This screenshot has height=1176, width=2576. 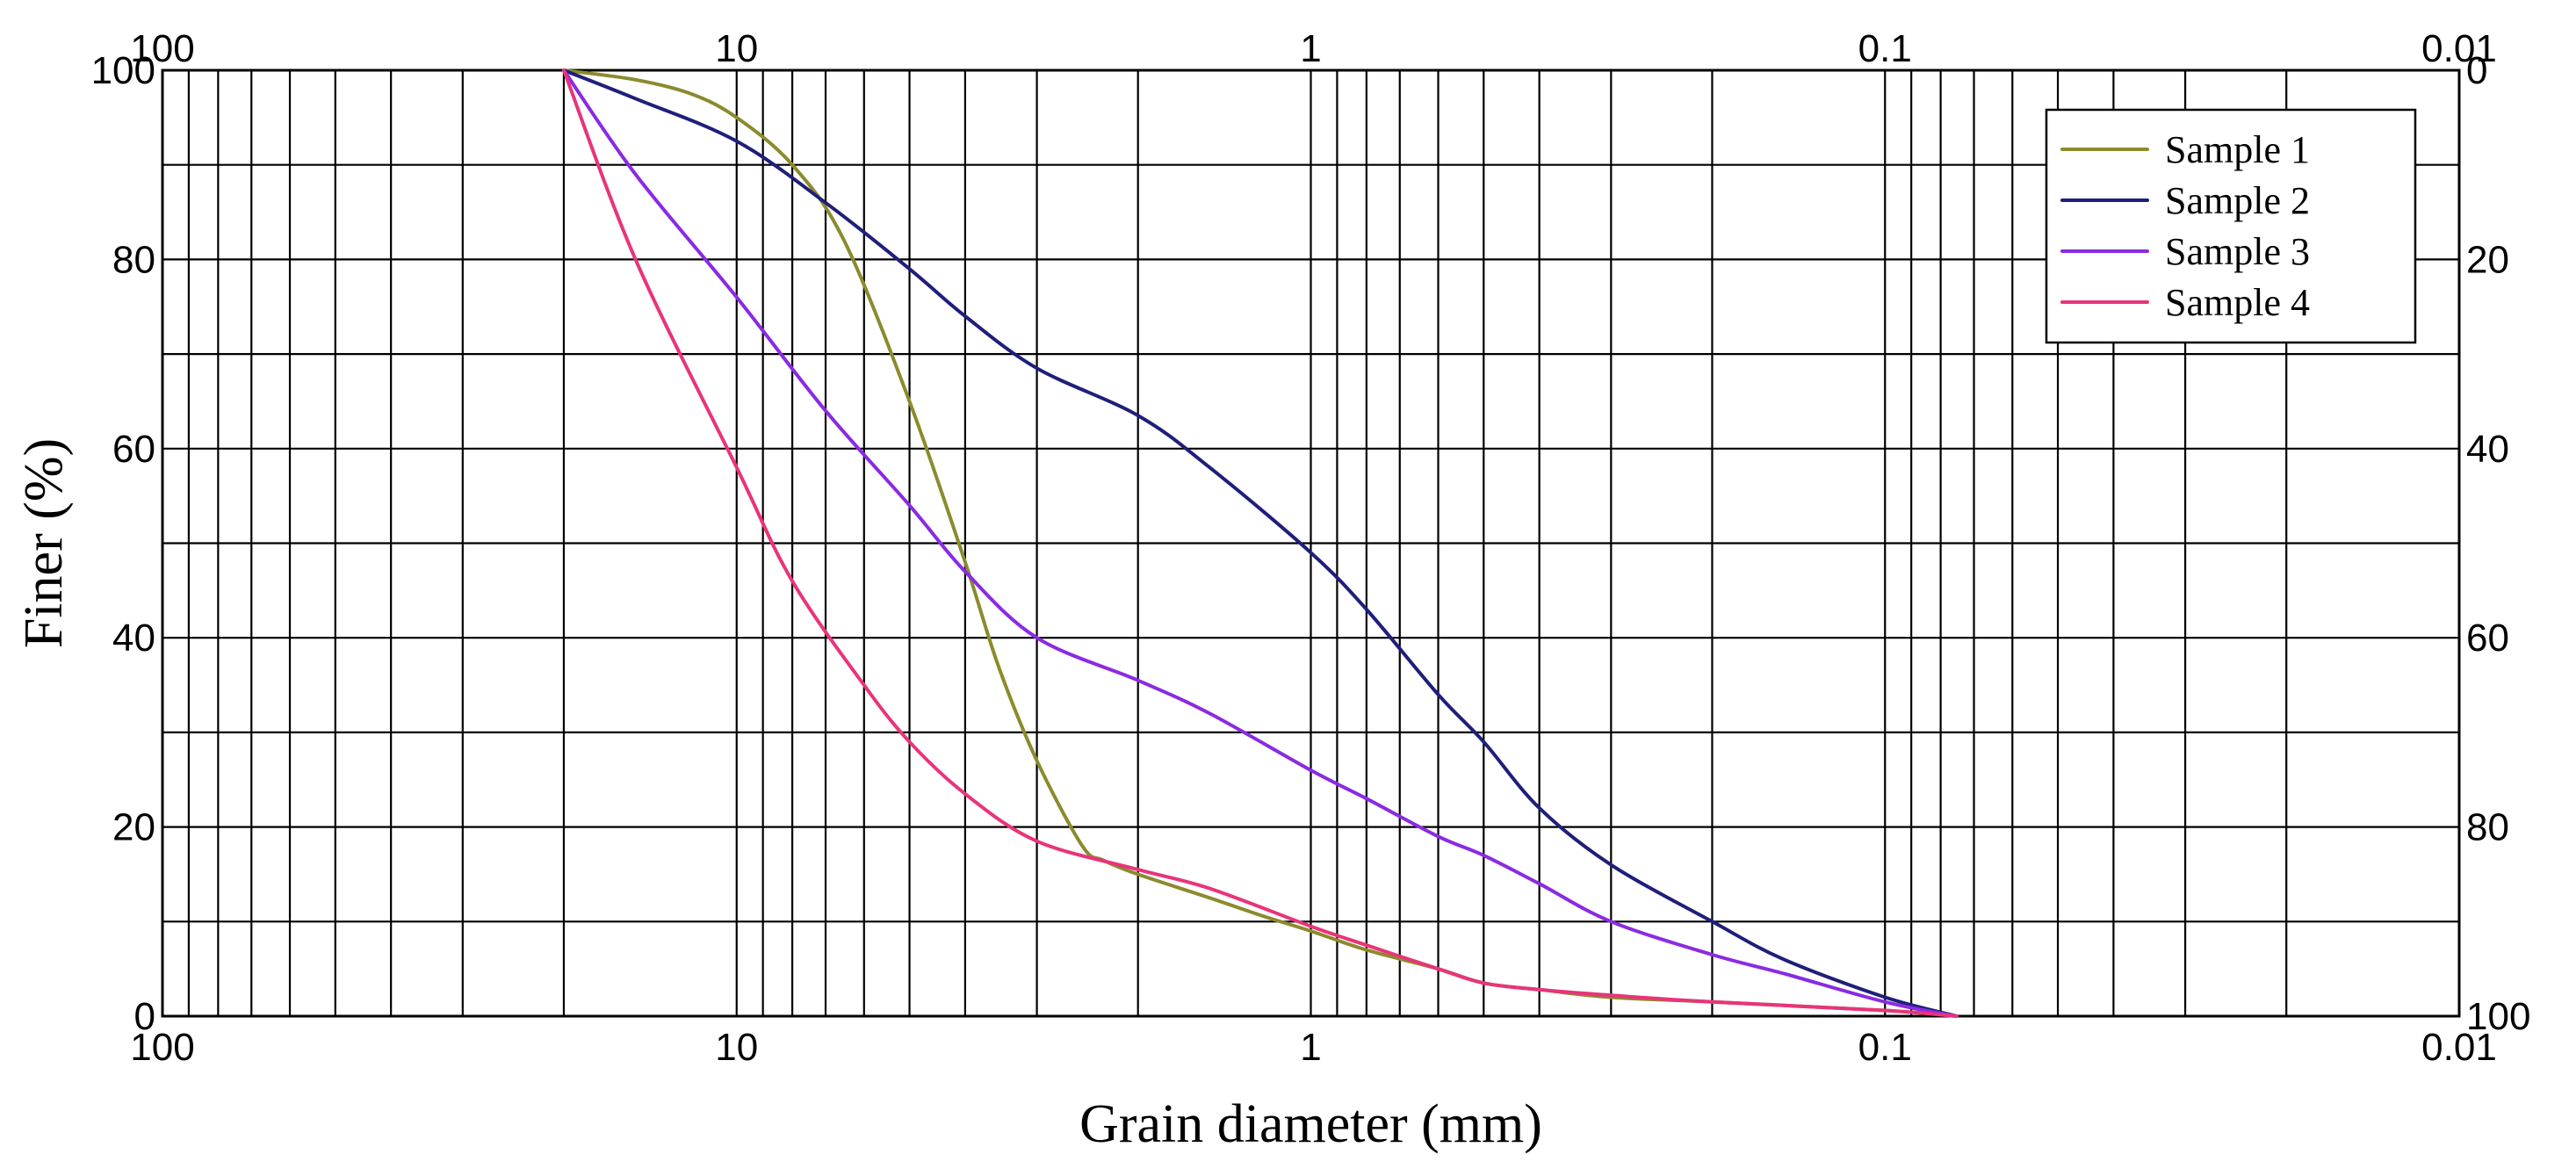 I want to click on y2-tick-label-right: 60, so click(x=2487, y=638).